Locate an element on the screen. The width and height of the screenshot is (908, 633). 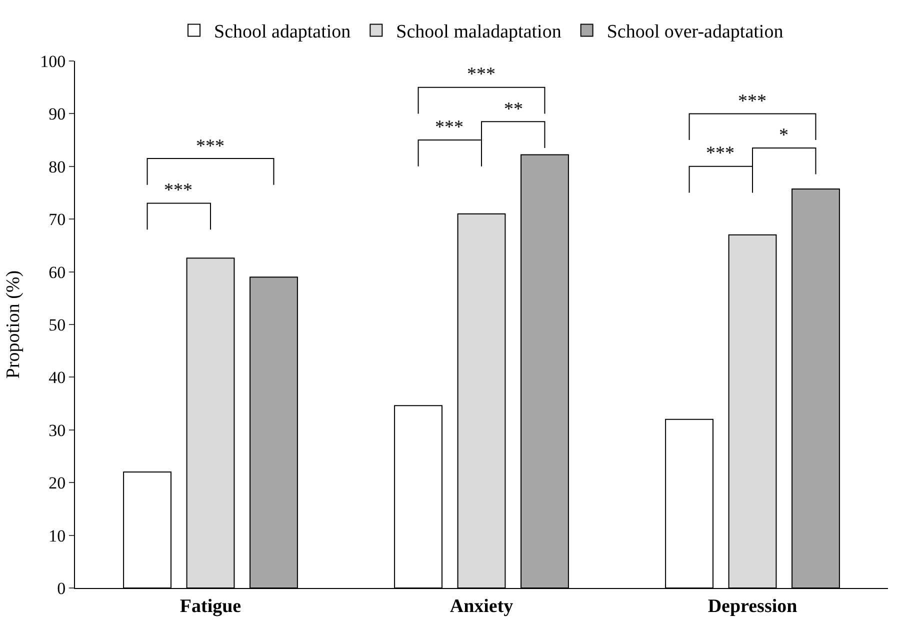
y-tick-label: 0 is located at coordinates (61, 588).